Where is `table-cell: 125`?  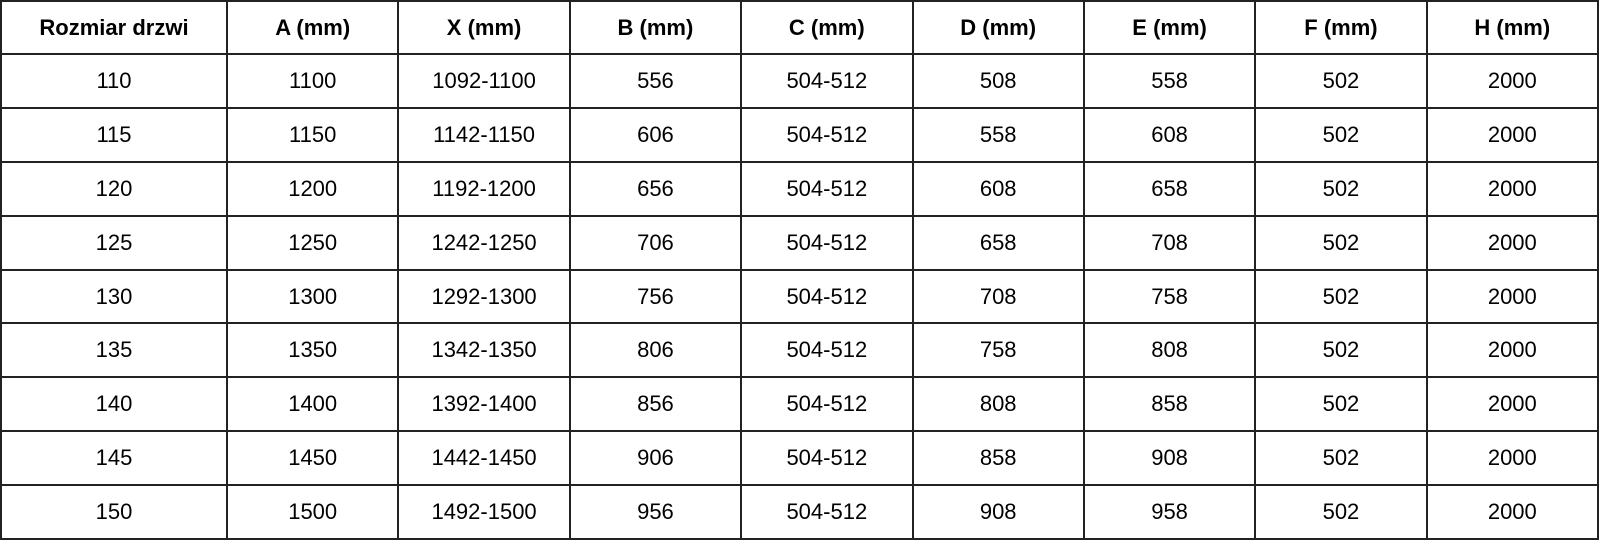
table-cell: 125 is located at coordinates (114, 242).